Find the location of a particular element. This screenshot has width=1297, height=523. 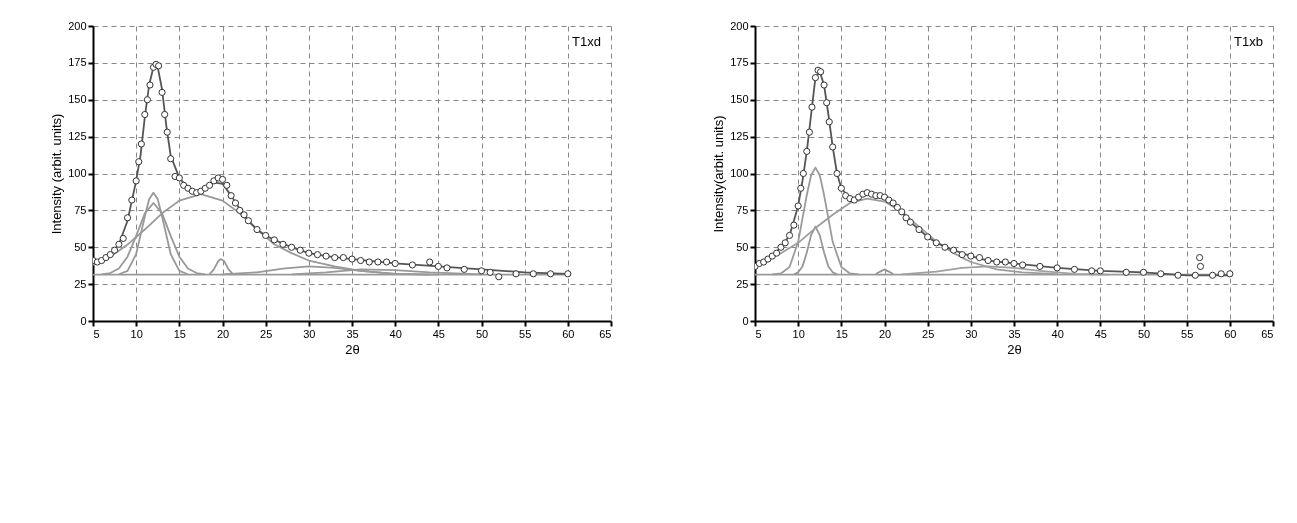

text: T1xb is located at coordinates (1248, 41).